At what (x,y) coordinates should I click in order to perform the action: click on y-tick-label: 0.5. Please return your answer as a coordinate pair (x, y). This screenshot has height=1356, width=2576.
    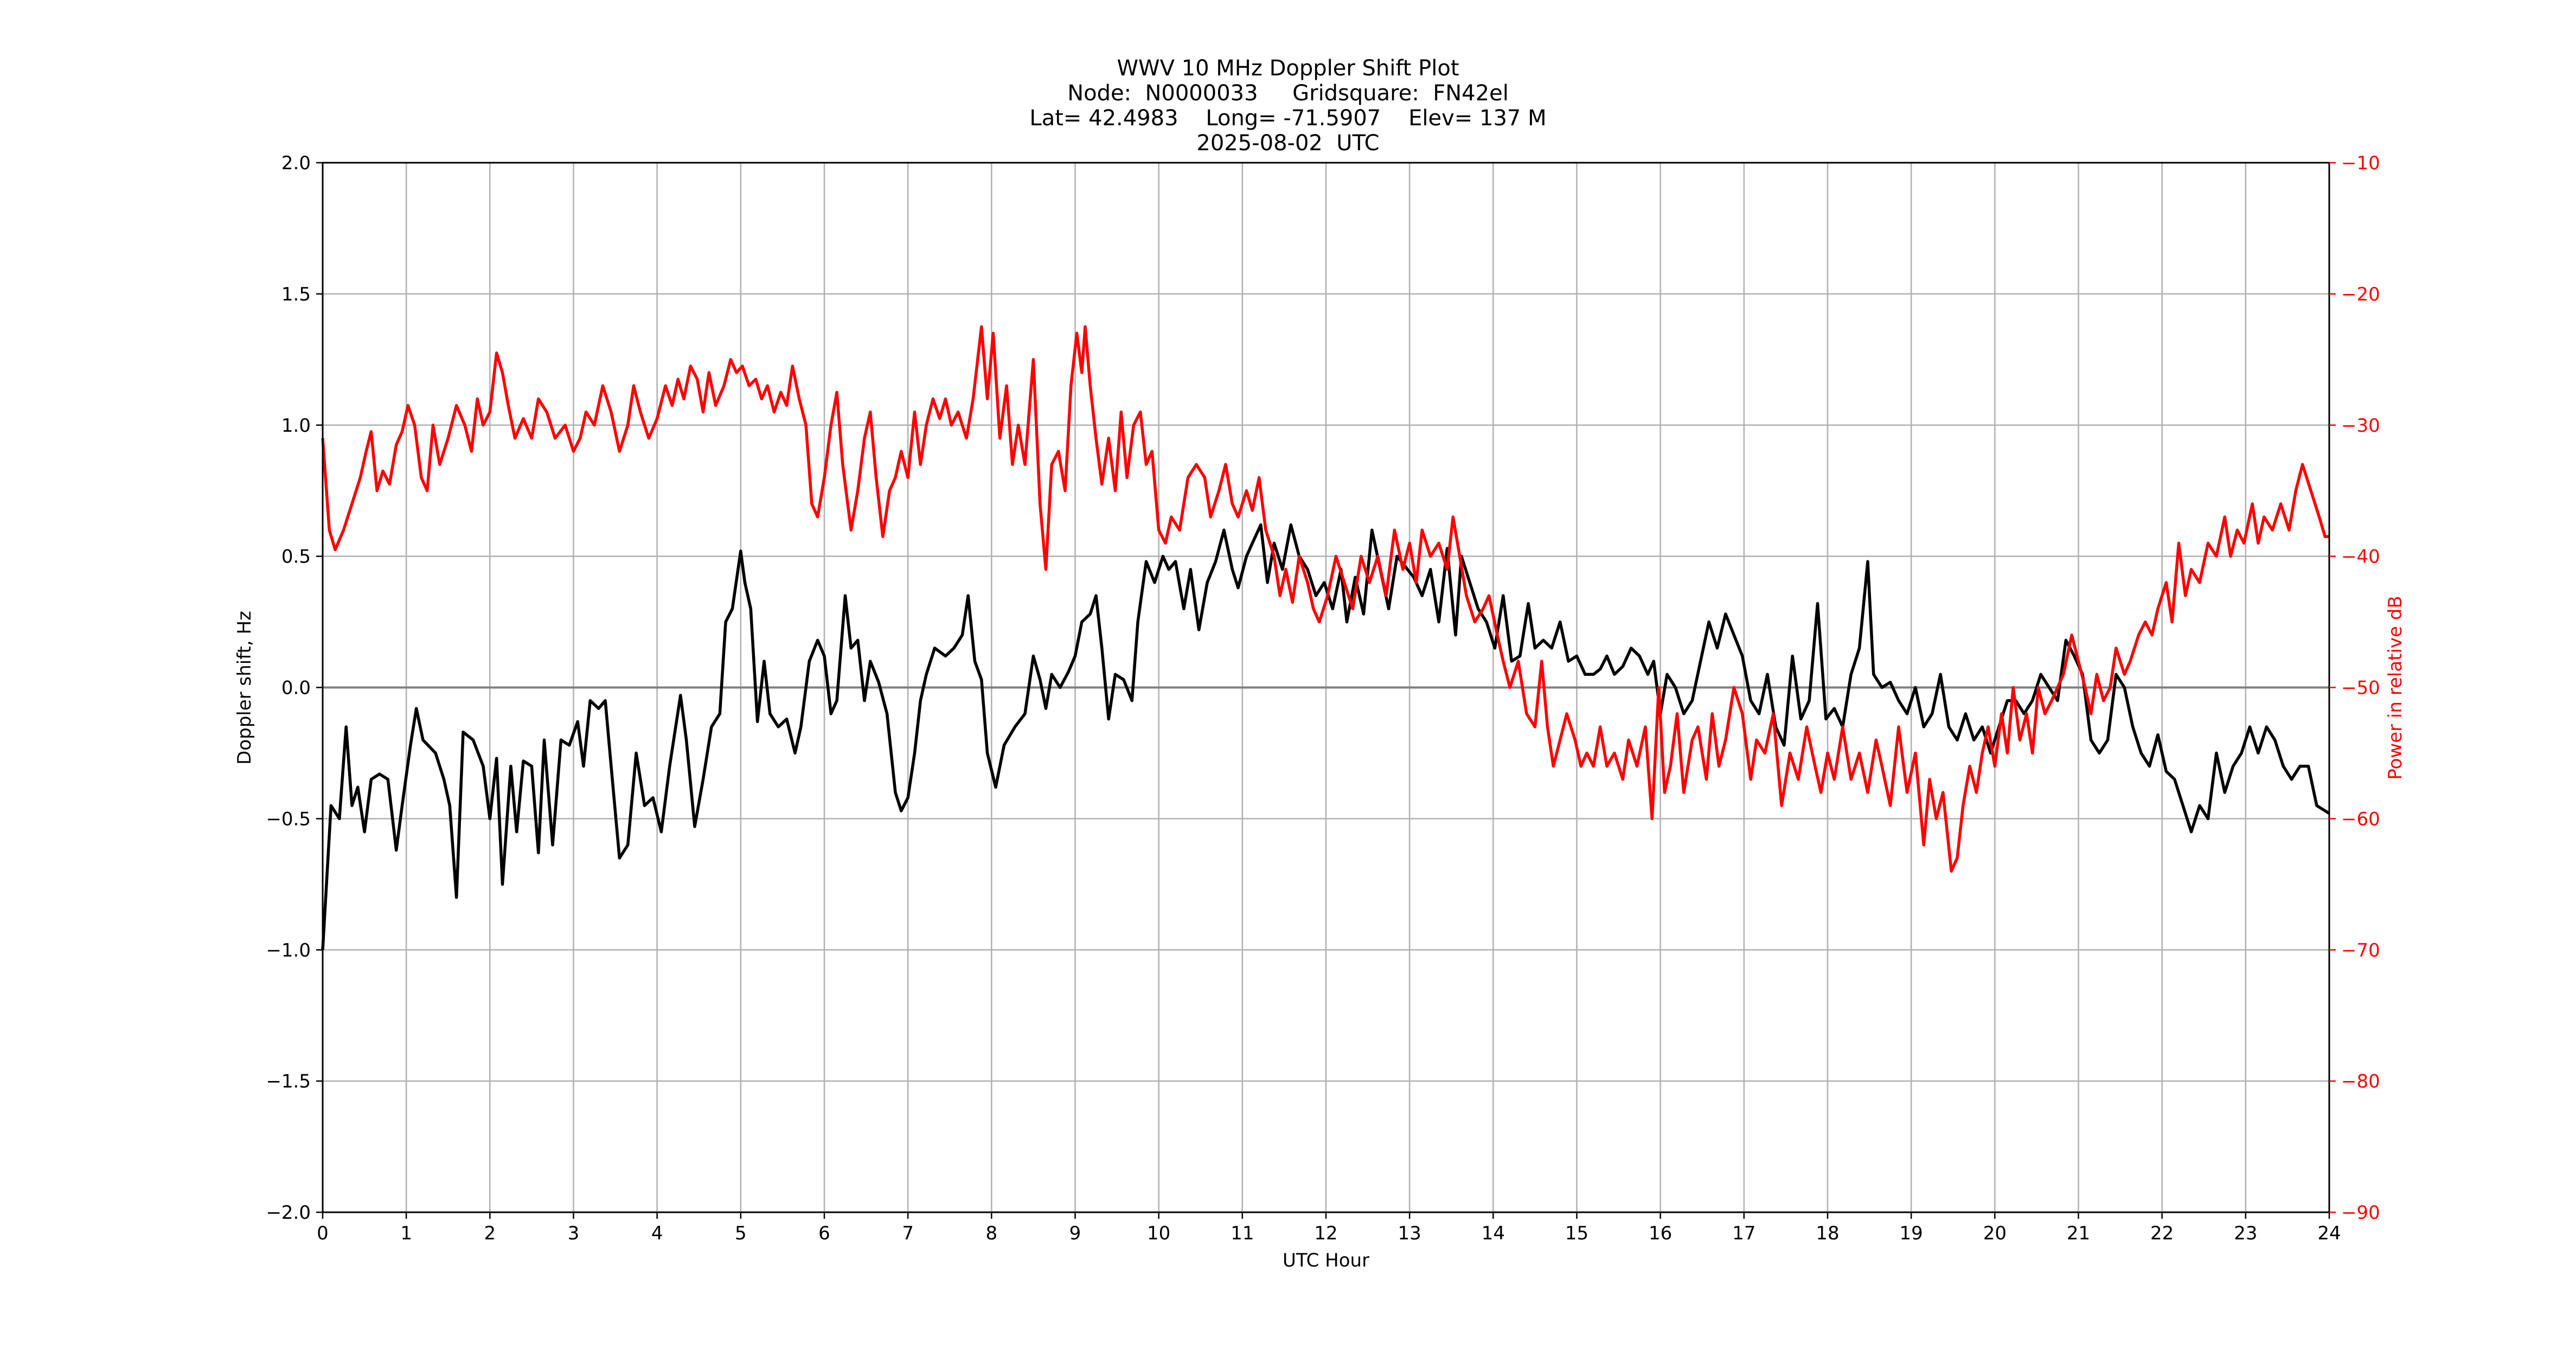
    Looking at the image, I should click on (296, 557).